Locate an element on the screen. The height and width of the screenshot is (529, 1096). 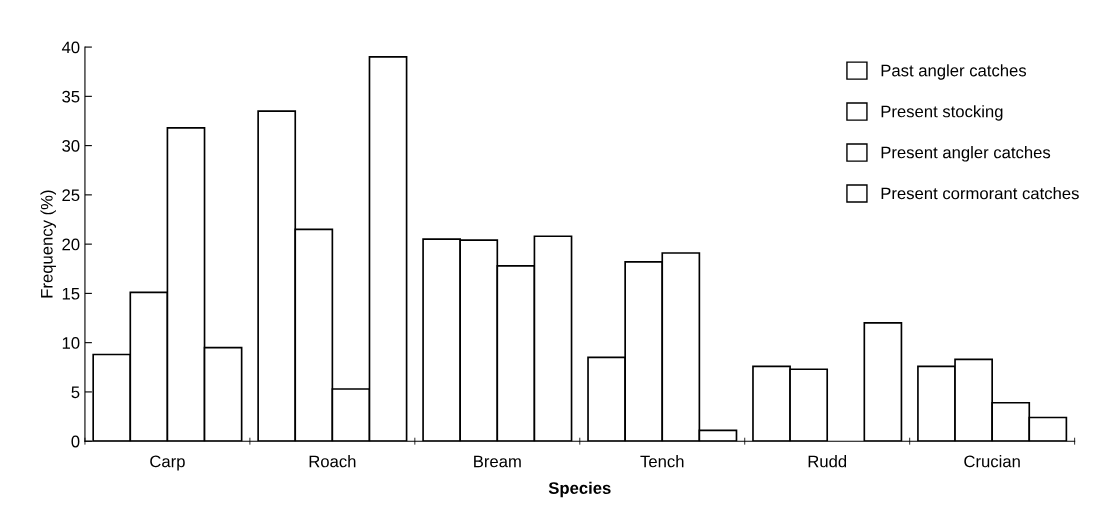
x-tick-label: Roach is located at coordinates (332, 461).